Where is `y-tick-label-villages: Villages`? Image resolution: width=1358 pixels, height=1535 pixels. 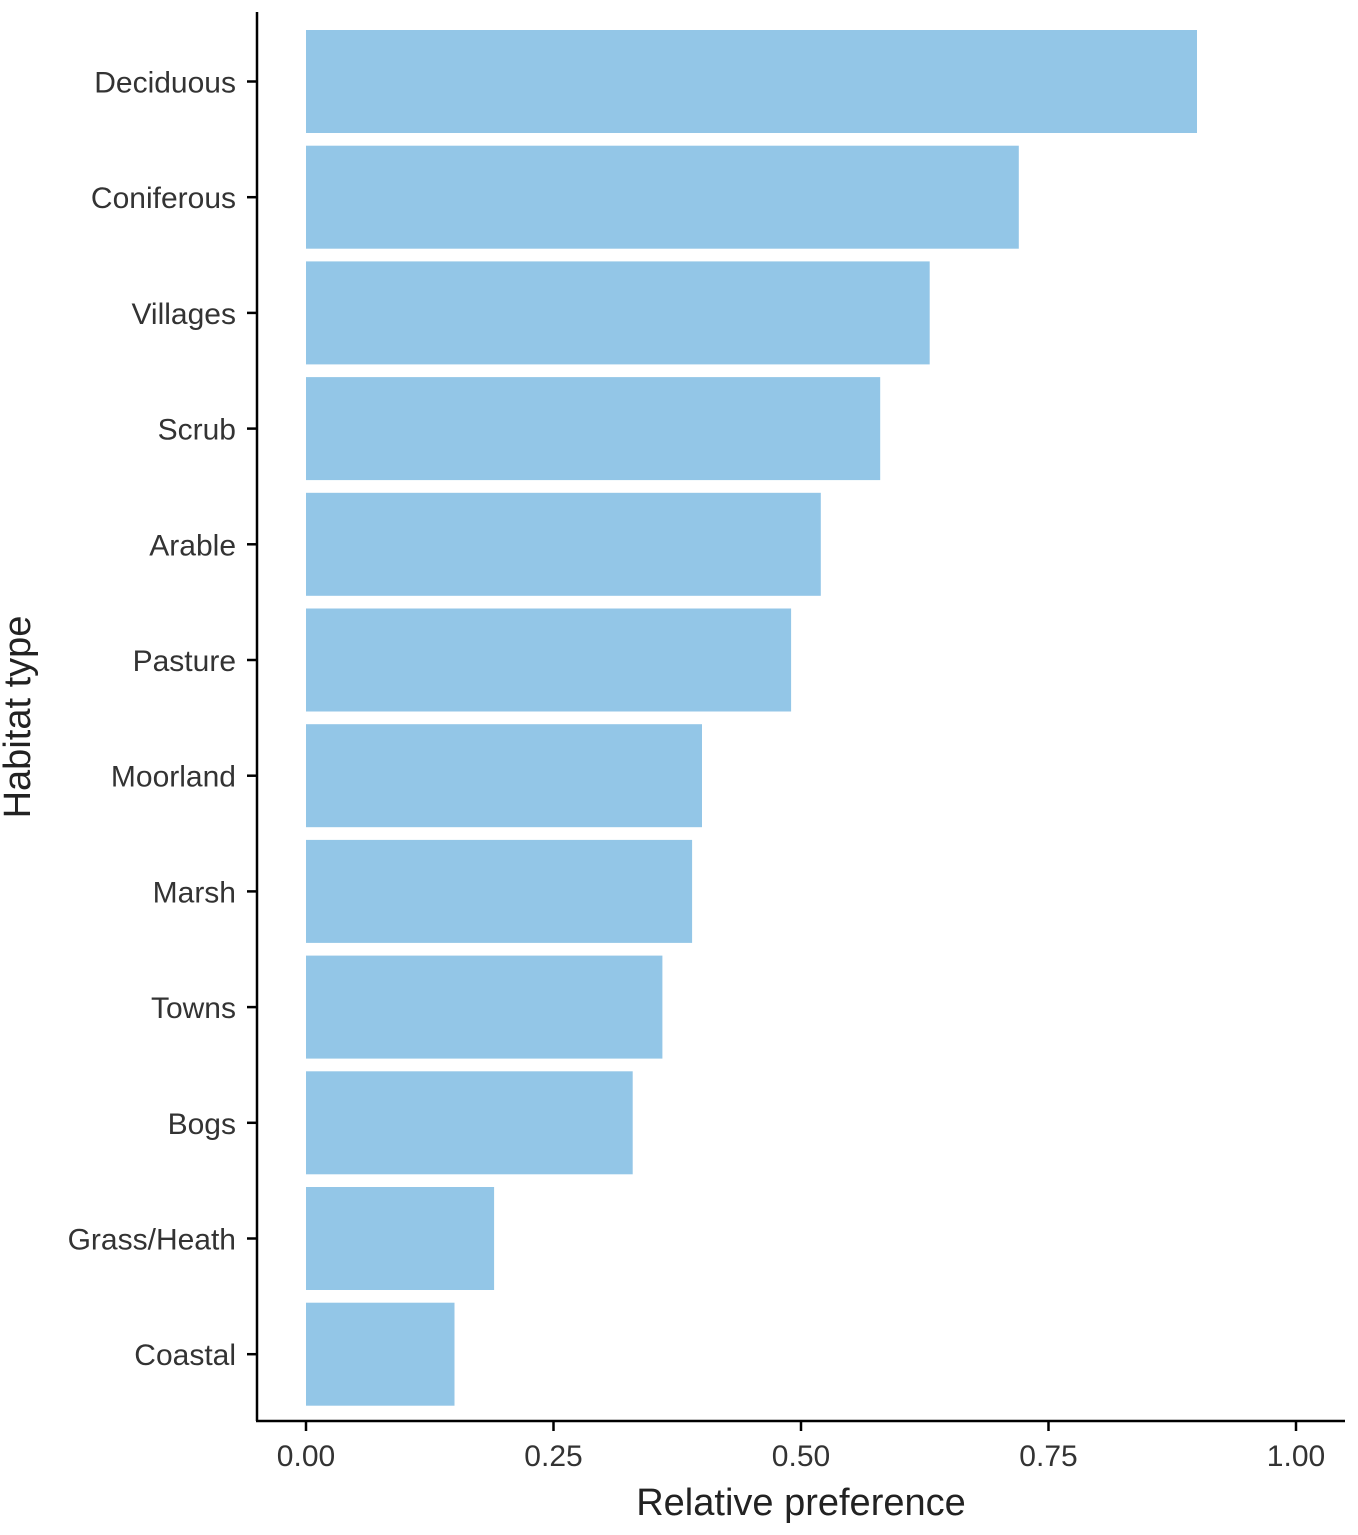 y-tick-label-villages: Villages is located at coordinates (183, 314).